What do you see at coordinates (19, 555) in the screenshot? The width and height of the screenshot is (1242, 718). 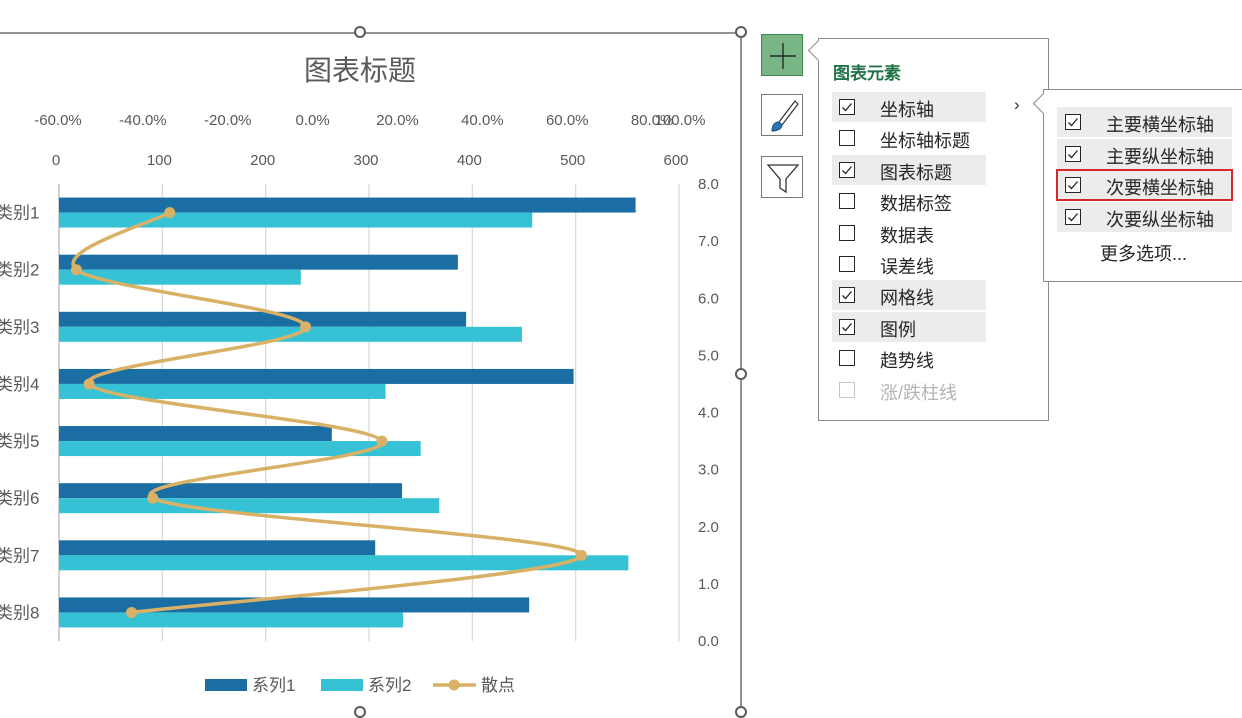 I see `category-label: 类别7` at bounding box center [19, 555].